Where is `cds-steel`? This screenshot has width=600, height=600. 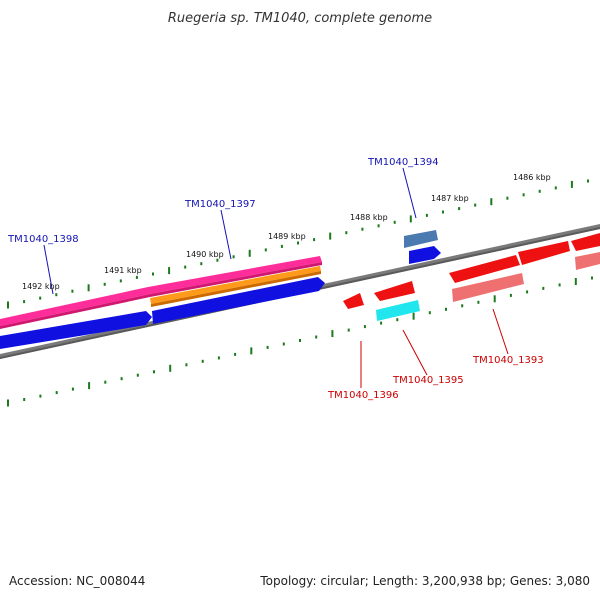 cds-steel is located at coordinates (421, 239).